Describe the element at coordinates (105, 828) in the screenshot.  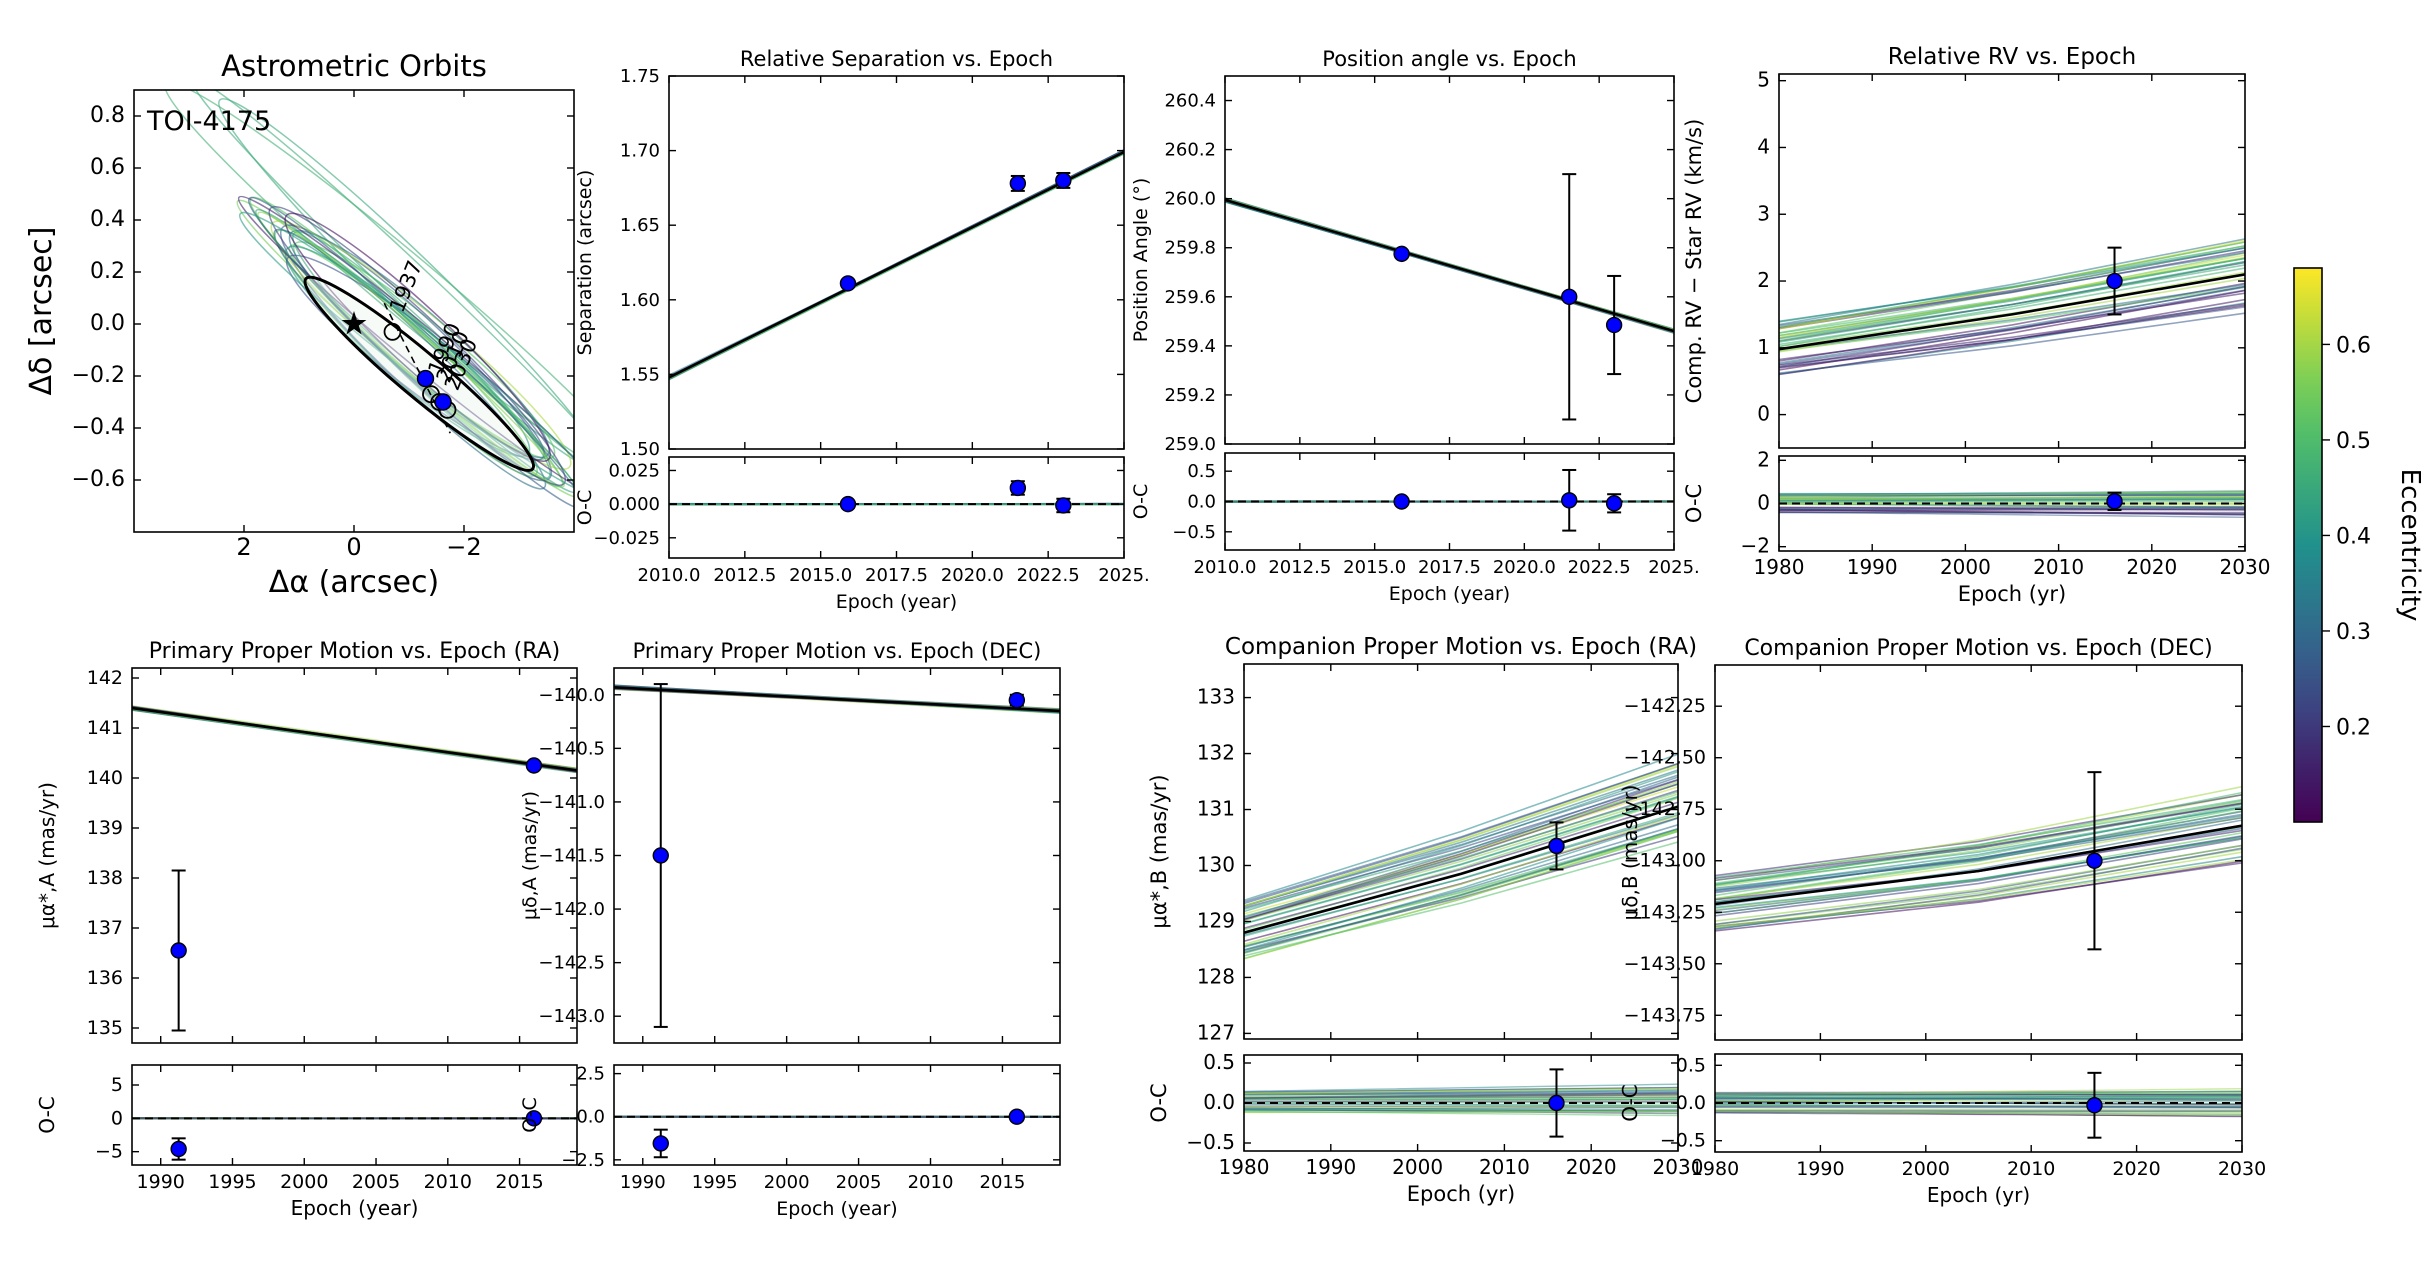
I see `y-ticklabel: 139` at that location.